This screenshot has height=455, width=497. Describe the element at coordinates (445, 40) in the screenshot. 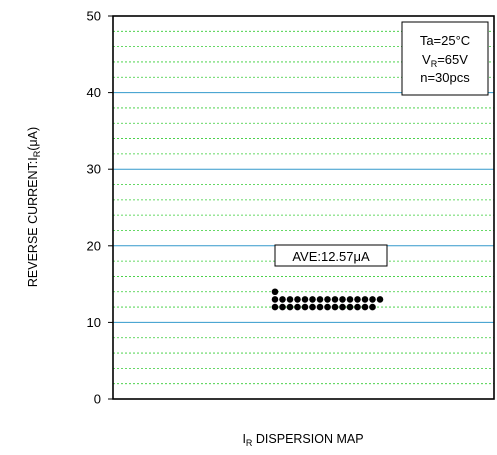

I see `legend-temperature: Ta=25°C` at that location.